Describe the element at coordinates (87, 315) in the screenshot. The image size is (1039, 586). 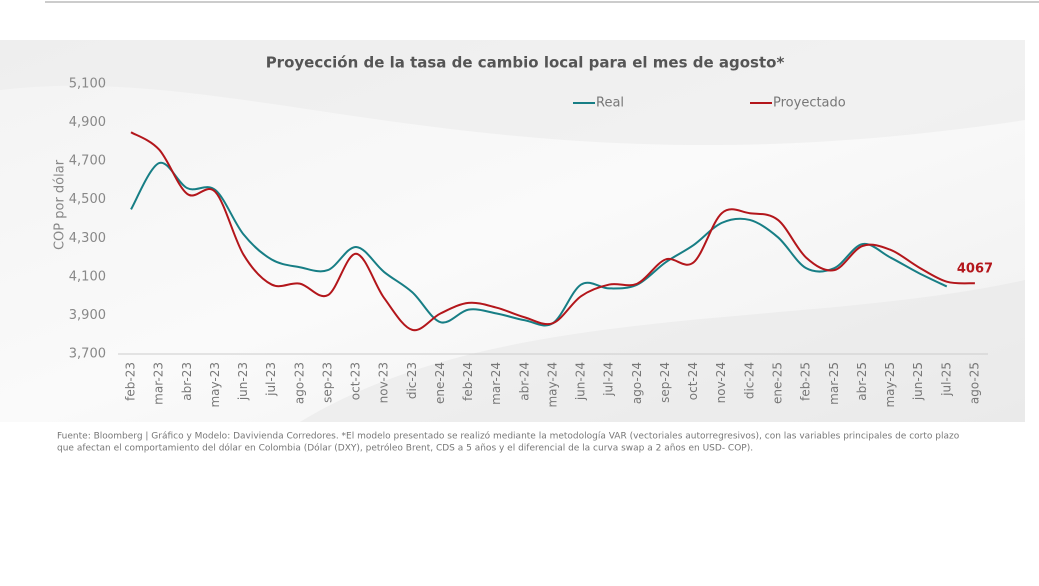
I see `y-tick-label: 3,900` at that location.